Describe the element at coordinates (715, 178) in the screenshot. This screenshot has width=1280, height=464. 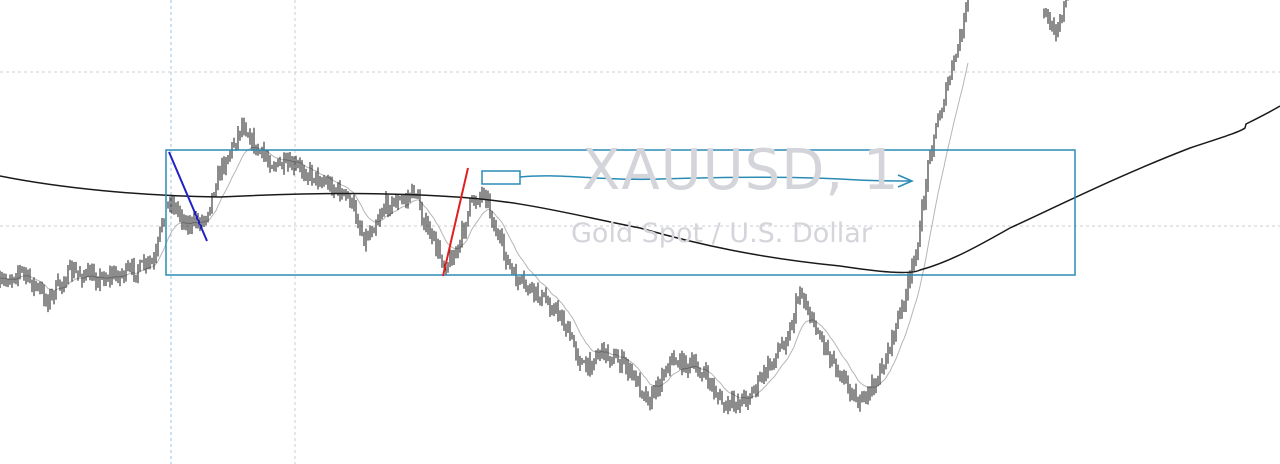
I see `arrow-line` at that location.